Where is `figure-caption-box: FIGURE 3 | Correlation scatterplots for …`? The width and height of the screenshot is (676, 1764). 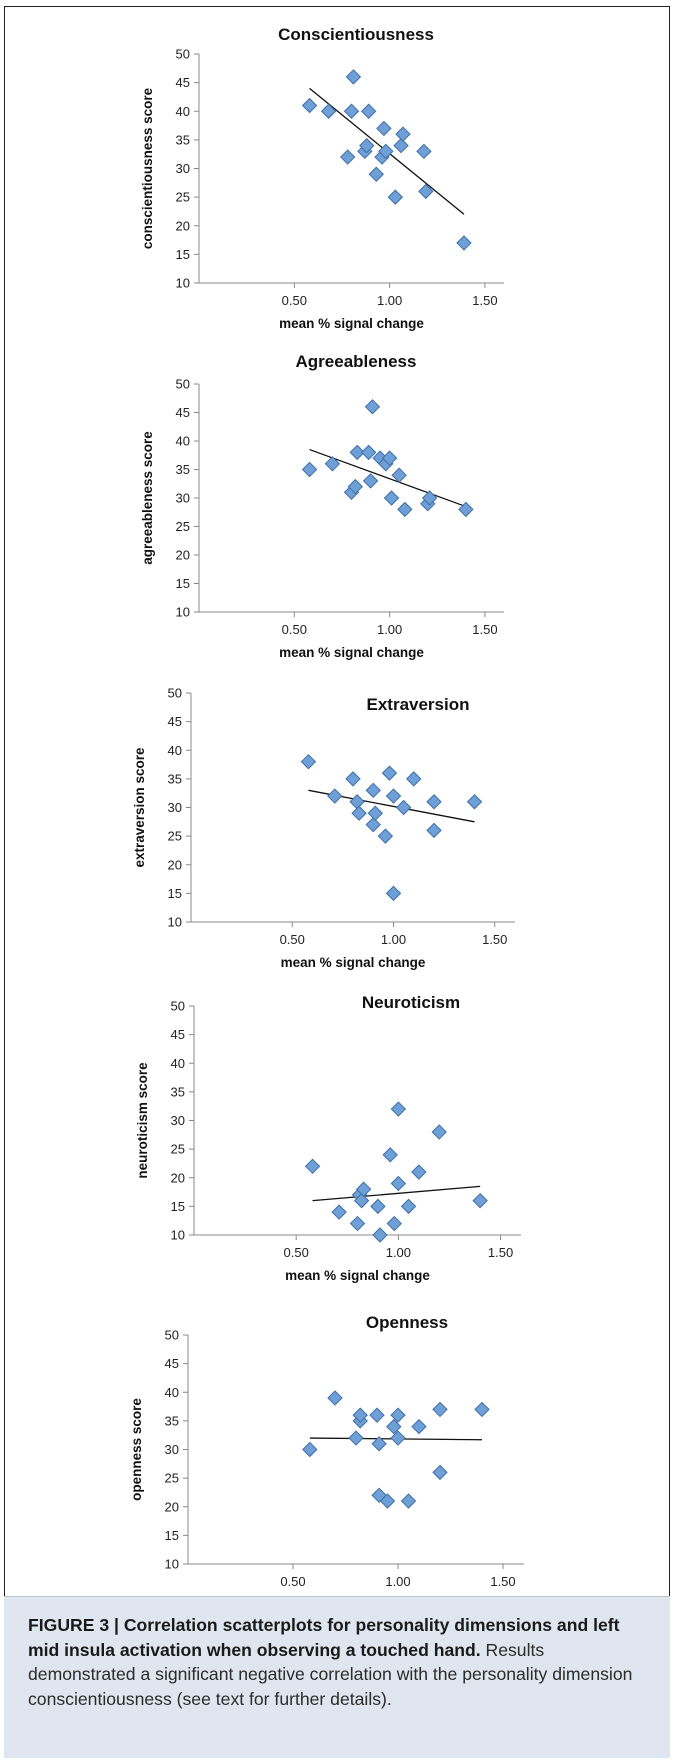
figure-caption-box: FIGURE 3 | Correlation scatterplots for … is located at coordinates (337, 1677).